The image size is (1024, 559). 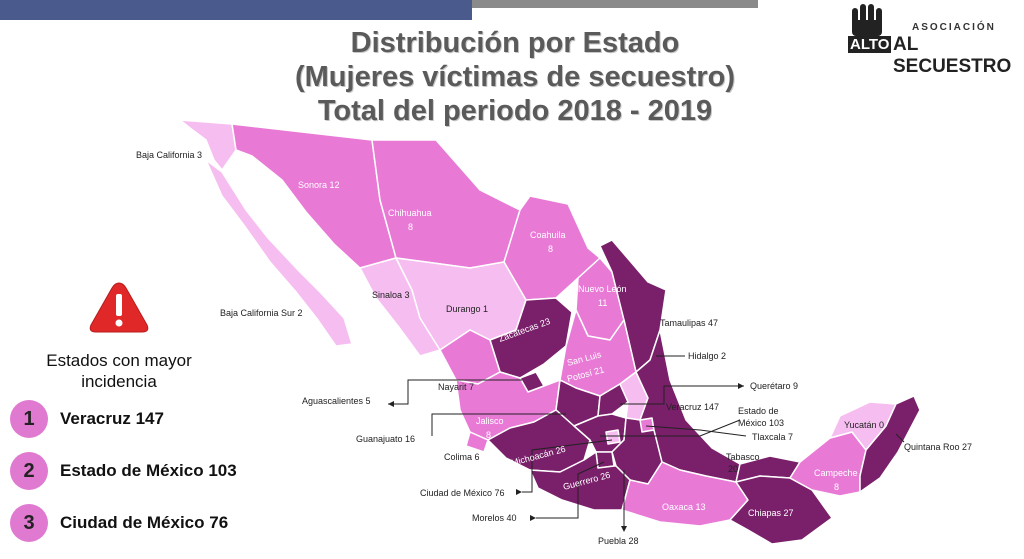 What do you see at coordinates (900, 438) in the screenshot?
I see `leader-quintana-roo` at bounding box center [900, 438].